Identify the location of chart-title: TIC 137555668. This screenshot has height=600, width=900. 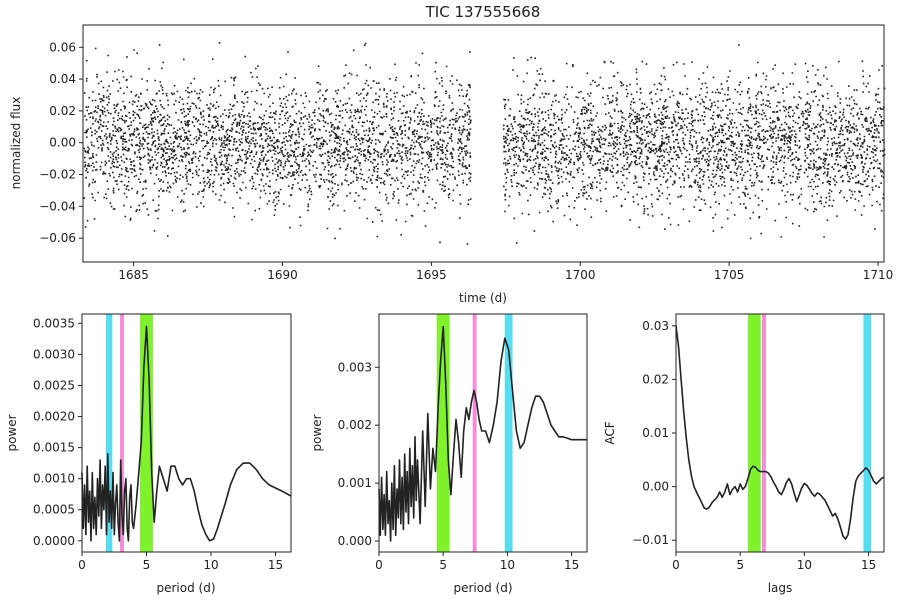
(483, 12).